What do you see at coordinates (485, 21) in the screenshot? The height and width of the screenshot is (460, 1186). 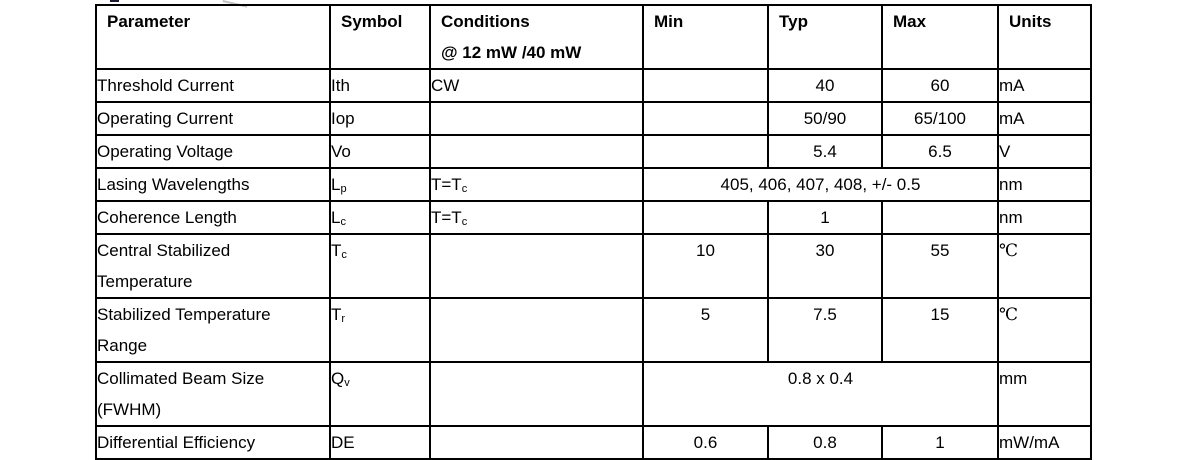 I see `conditions-title: Conditions` at bounding box center [485, 21].